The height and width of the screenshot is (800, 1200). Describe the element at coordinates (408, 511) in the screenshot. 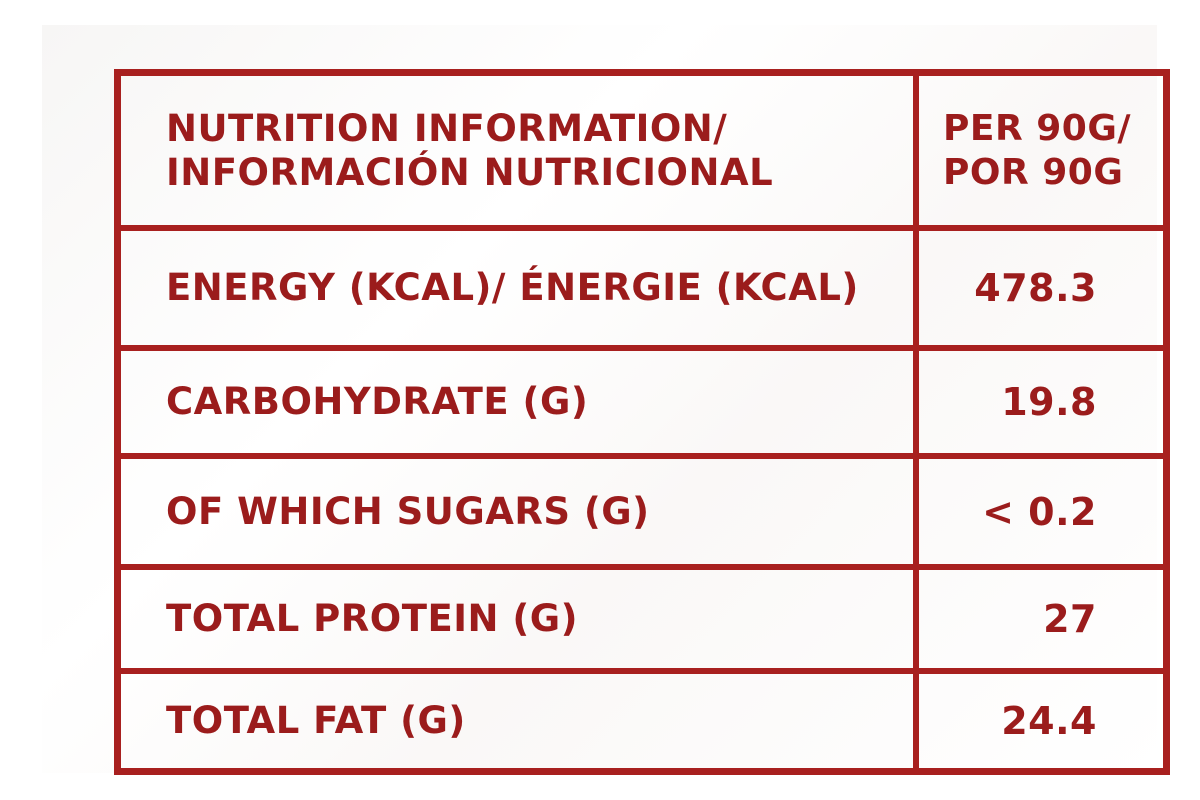

I see `row-label: OF WHICH SUGARS (G)` at that location.